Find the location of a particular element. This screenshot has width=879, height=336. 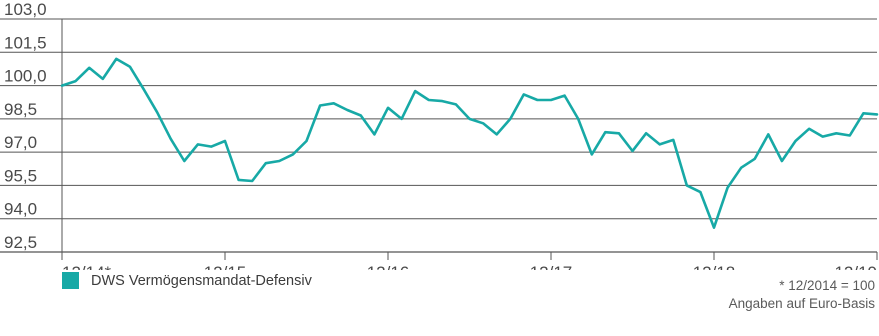

x-tick-label: 12/18 is located at coordinates (714, 266).